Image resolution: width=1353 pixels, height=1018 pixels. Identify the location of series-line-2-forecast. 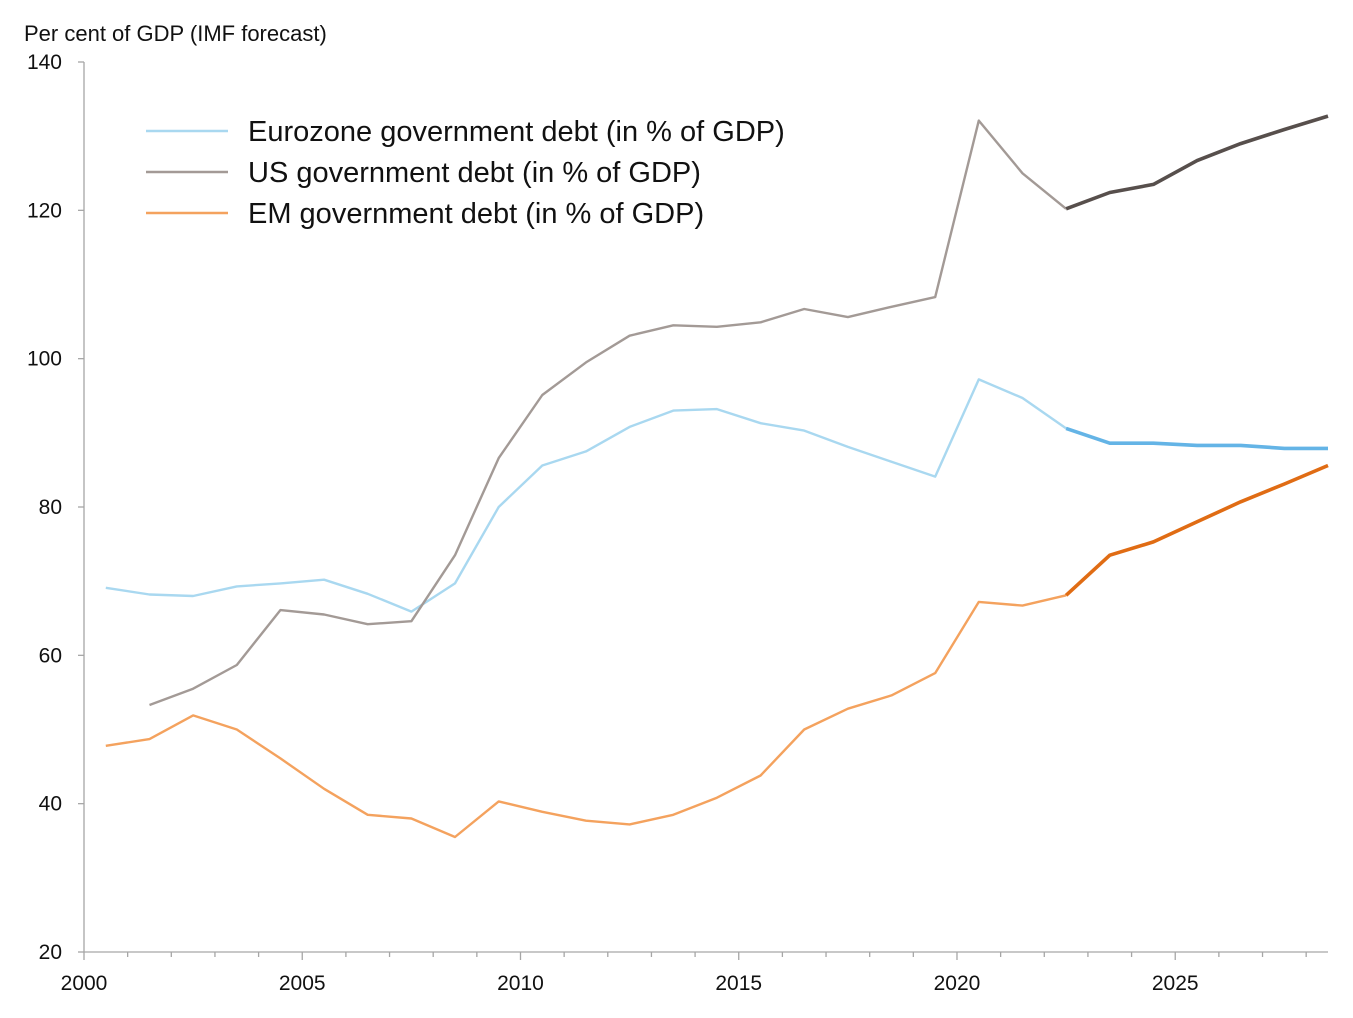
(1196, 530).